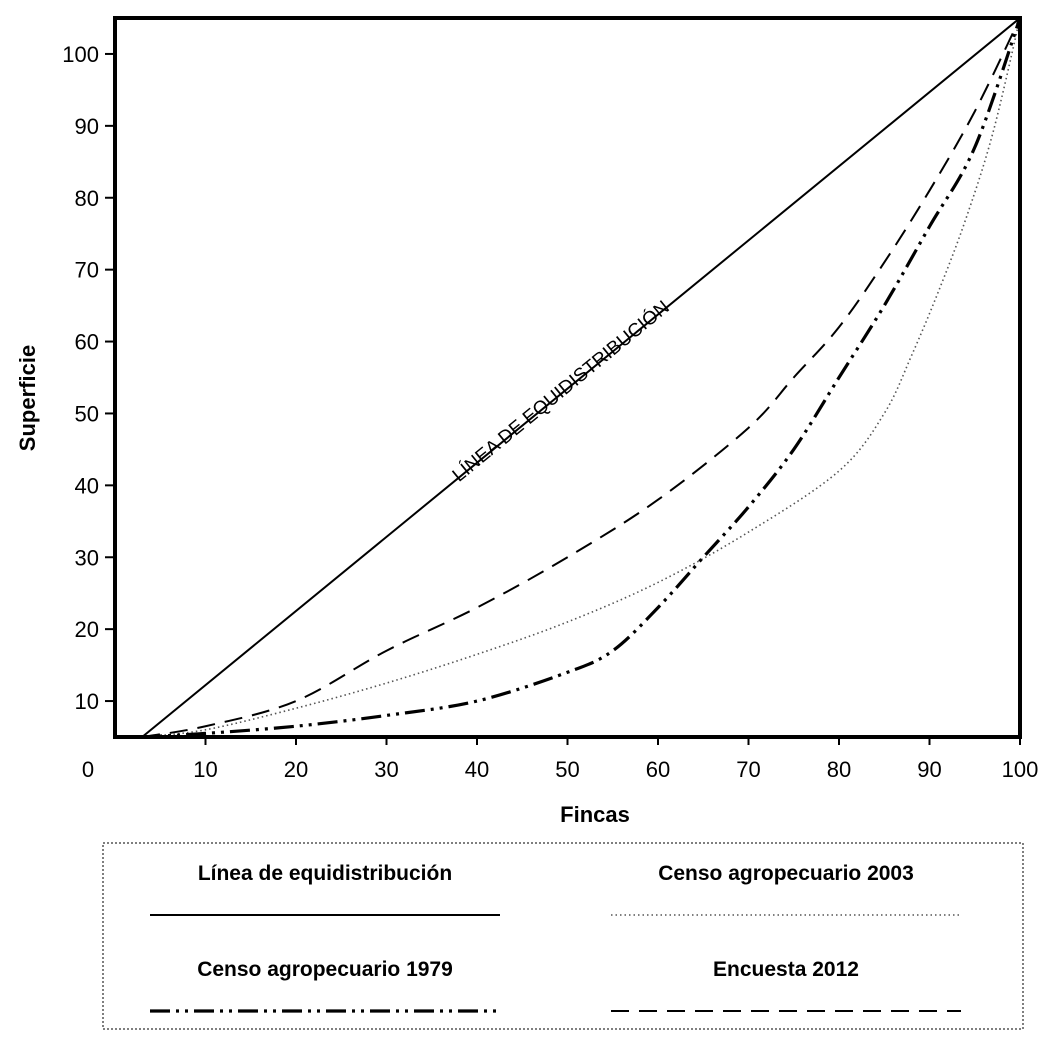 The height and width of the screenshot is (1038, 1048). What do you see at coordinates (567, 769) in the screenshot?
I see `x-tick-label: 50` at bounding box center [567, 769].